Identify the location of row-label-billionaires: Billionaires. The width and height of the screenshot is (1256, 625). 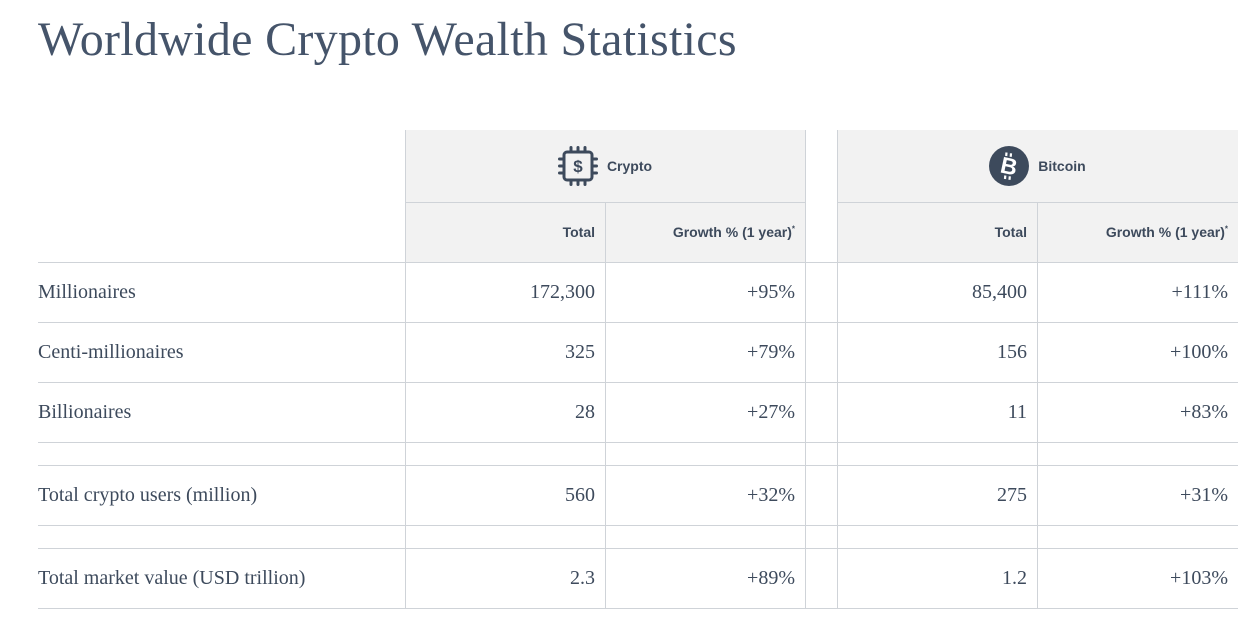
(85, 412).